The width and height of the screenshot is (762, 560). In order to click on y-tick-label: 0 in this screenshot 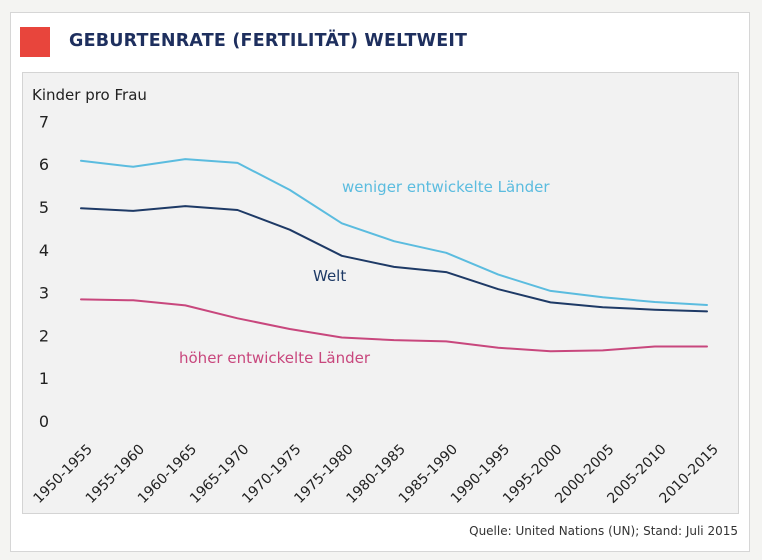, I will do `click(44, 421)`.